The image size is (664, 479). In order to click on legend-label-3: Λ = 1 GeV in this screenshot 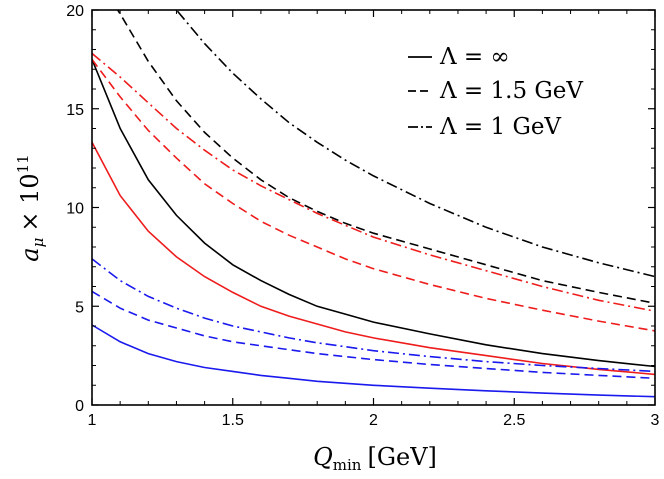, I will do `click(500, 127)`.